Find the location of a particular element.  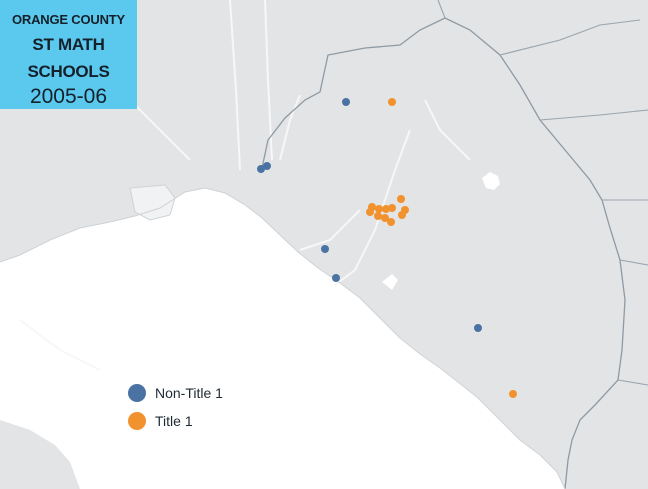

land-peninsula is located at coordinates (40, 454).